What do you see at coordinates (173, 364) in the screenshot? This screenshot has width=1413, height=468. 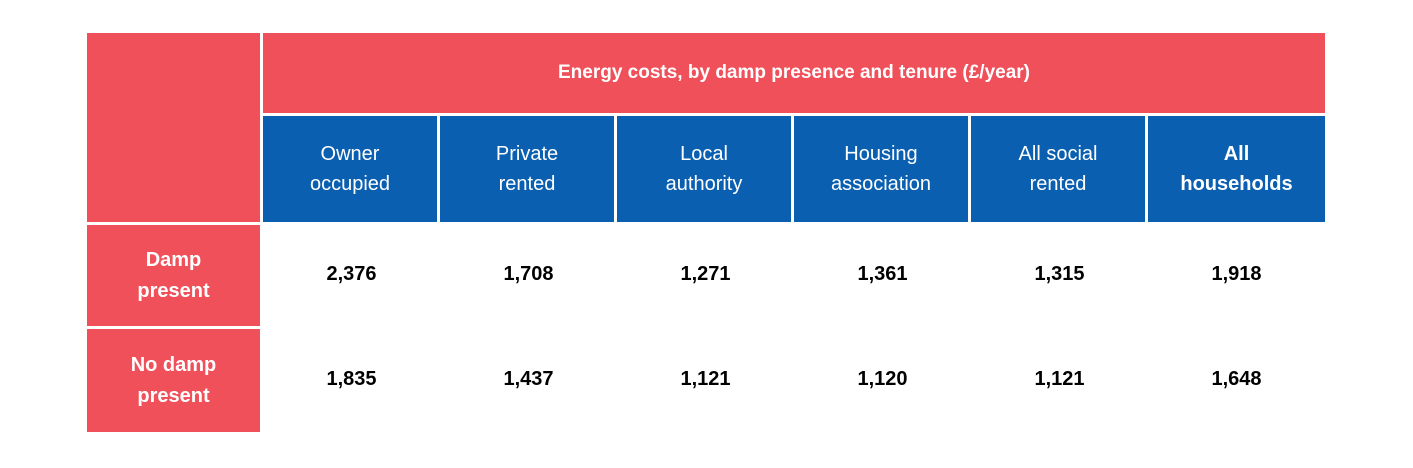 I see `row-header-line1: No damp` at bounding box center [173, 364].